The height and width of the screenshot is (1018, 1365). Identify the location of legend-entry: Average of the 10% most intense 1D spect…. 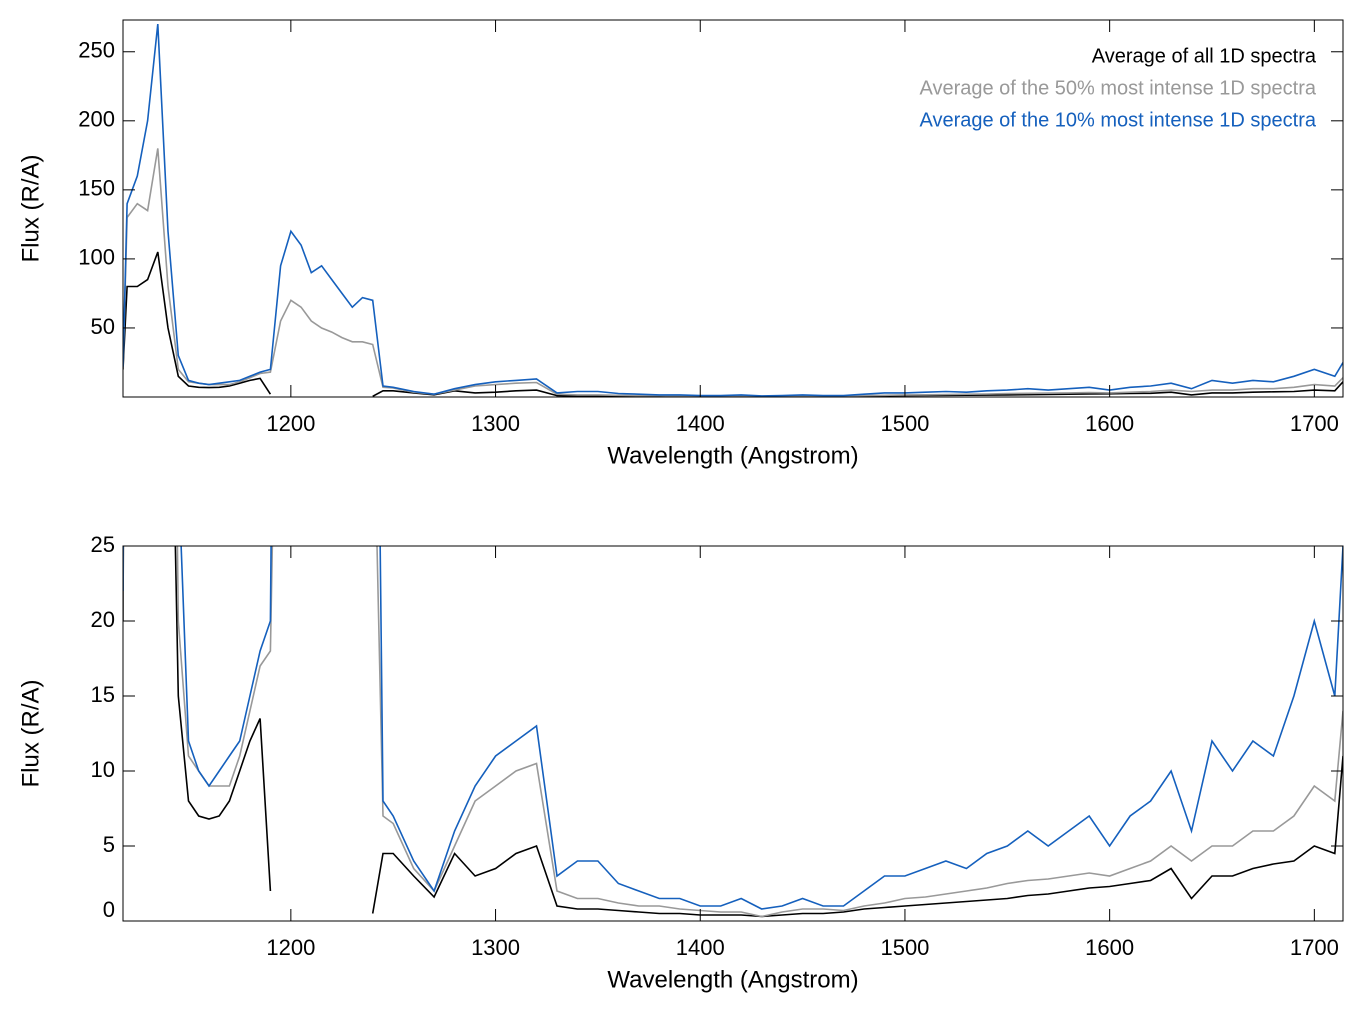
(1117, 120).